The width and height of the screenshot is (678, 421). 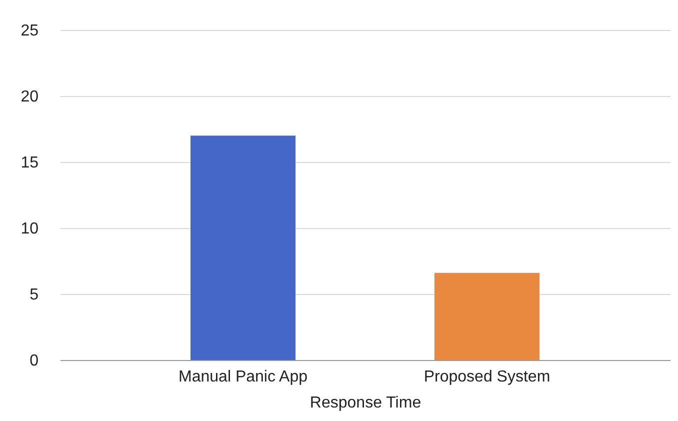 I want to click on x-tick-label: Proposed System, so click(x=487, y=377).